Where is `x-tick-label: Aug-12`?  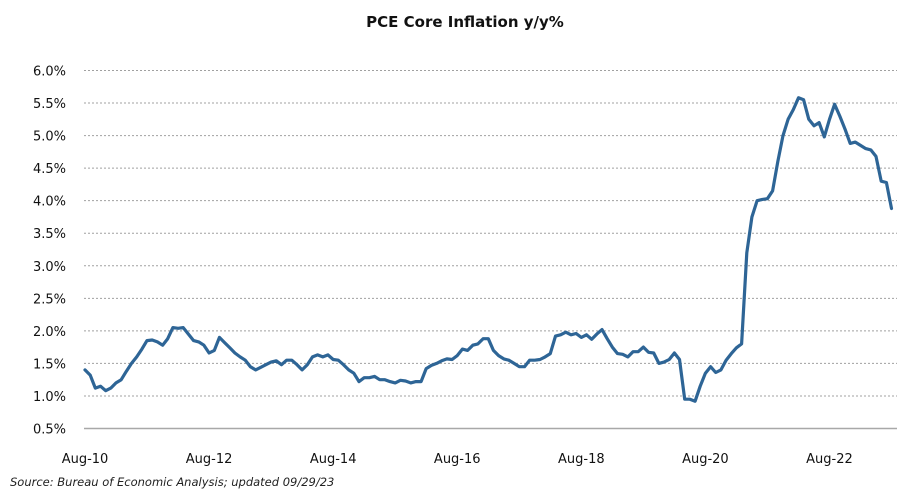 x-tick-label: Aug-12 is located at coordinates (209, 459).